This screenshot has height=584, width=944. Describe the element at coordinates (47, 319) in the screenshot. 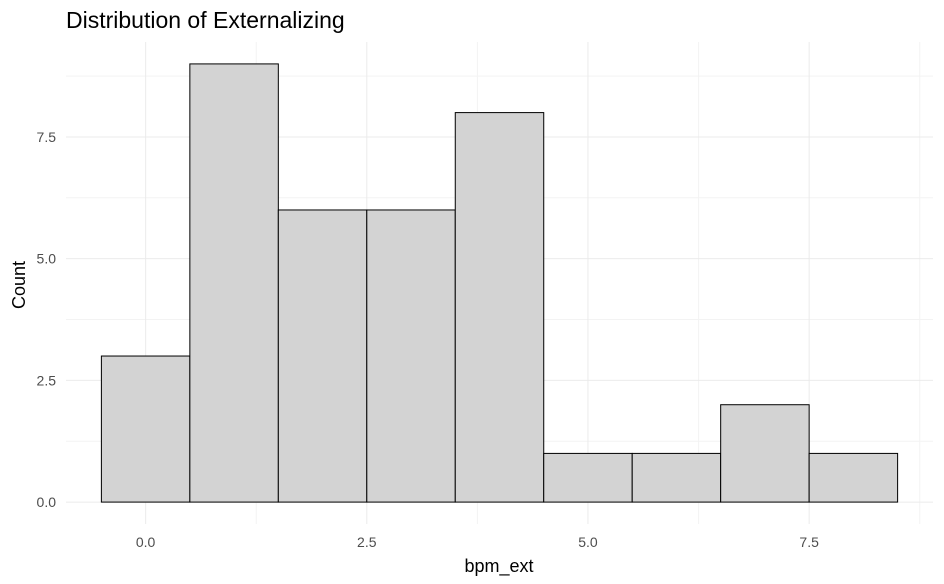

I see `y-axis-ticks: 0.0 2.5 5.0 7.5` at that location.